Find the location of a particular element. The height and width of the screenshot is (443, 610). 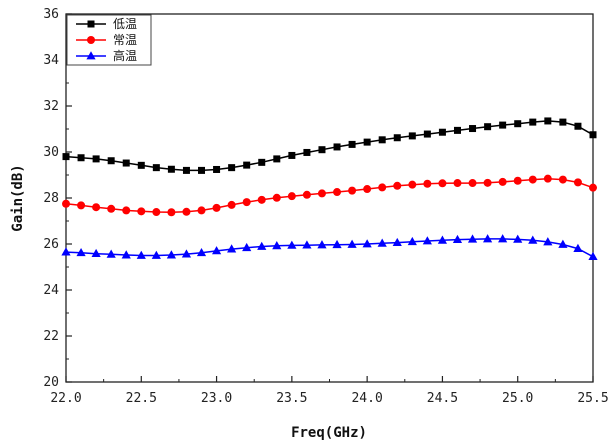

y-tick-label: 36 is located at coordinates (51, 14).